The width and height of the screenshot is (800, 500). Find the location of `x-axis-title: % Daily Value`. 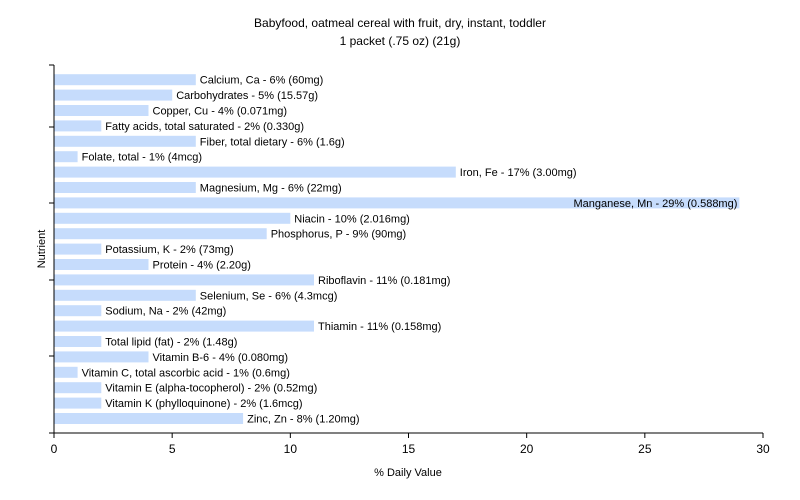

x-axis-title: % Daily Value is located at coordinates (408, 473).